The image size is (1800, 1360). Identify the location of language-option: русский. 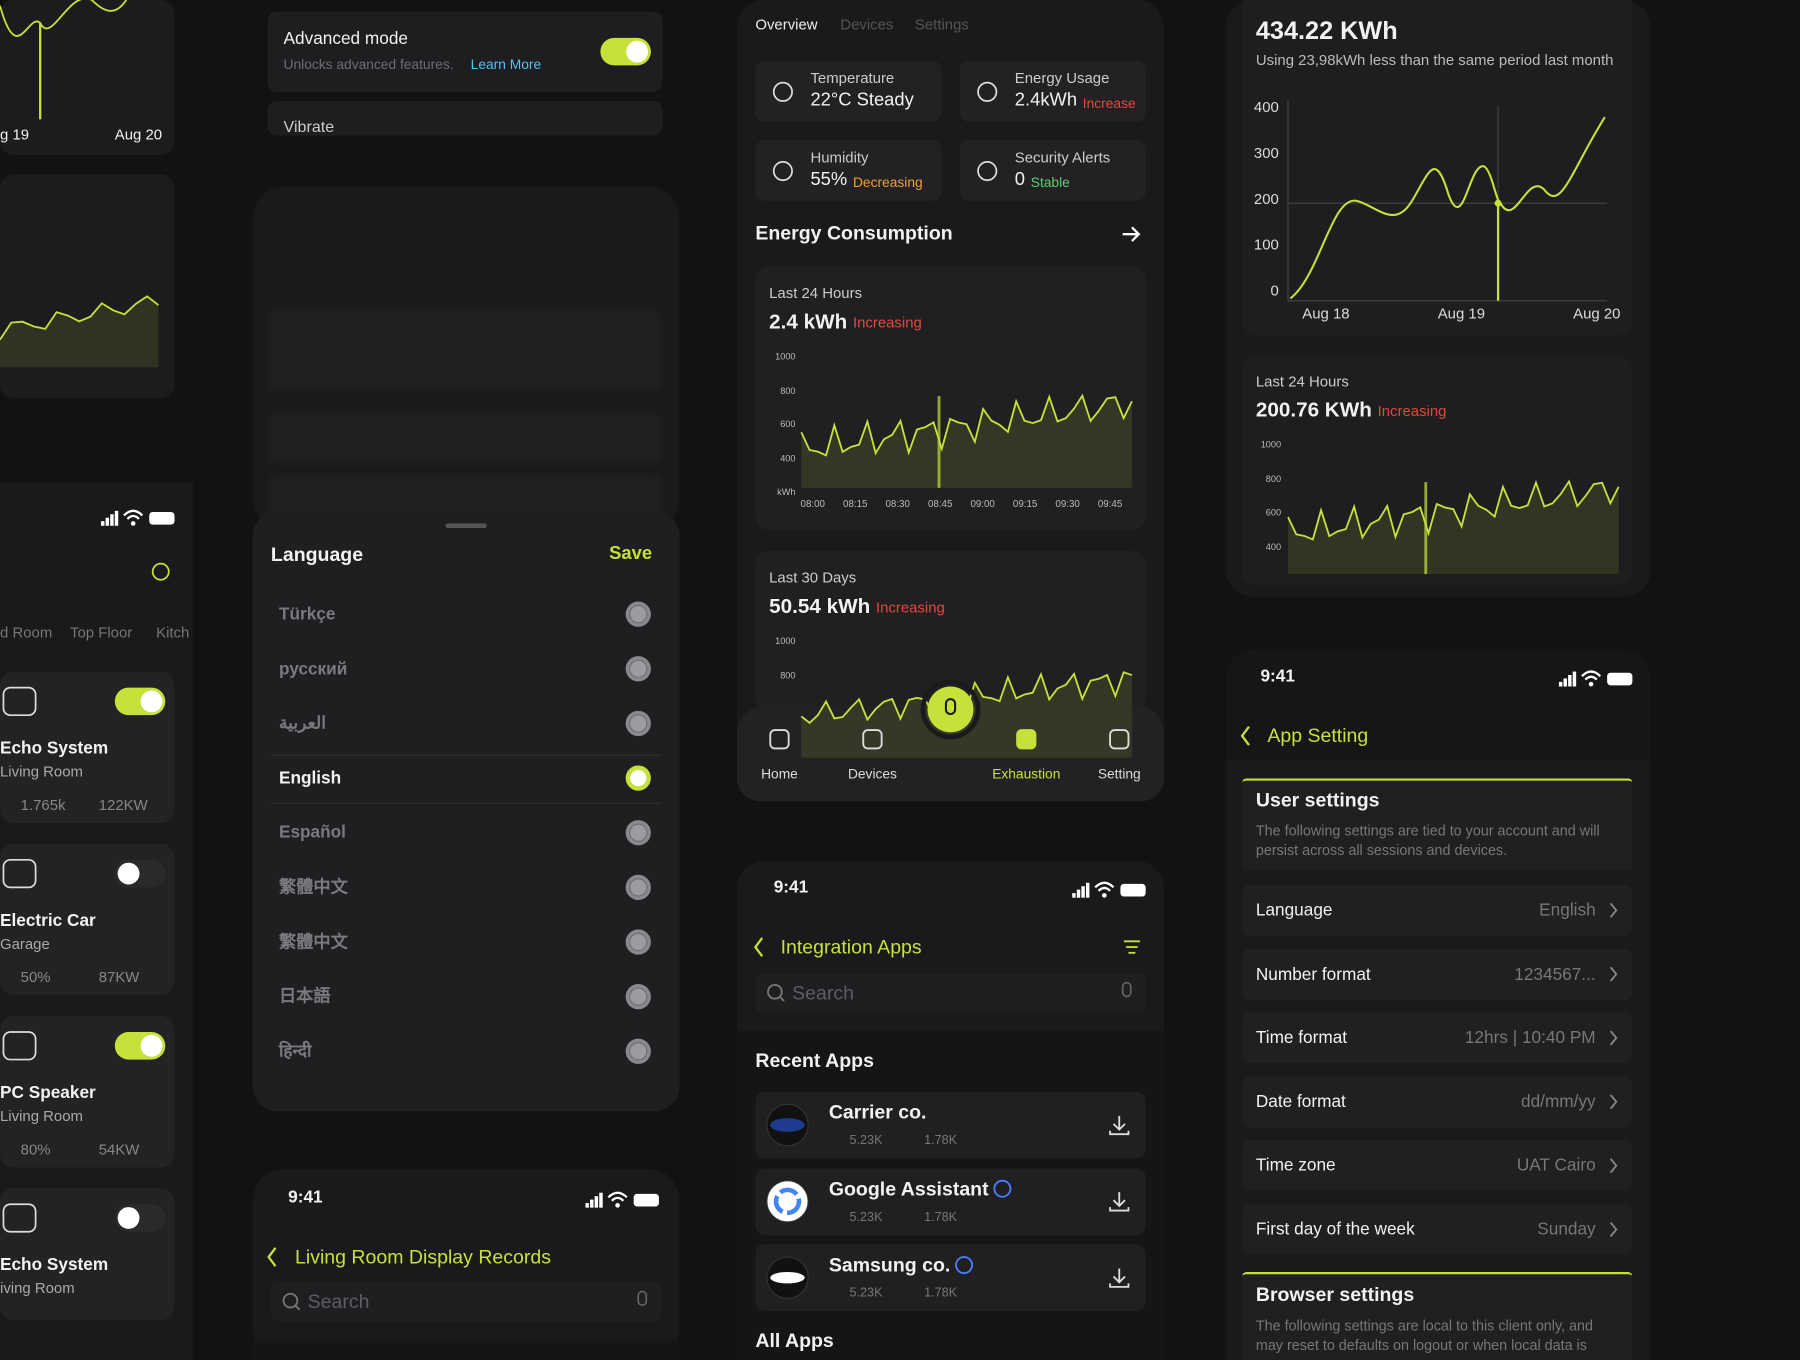
(313, 669).